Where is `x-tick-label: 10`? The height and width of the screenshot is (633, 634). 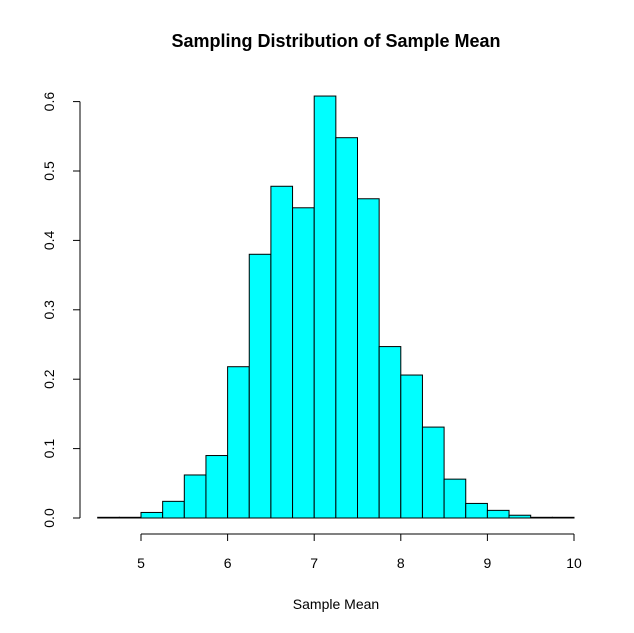
x-tick-label: 10 is located at coordinates (574, 563).